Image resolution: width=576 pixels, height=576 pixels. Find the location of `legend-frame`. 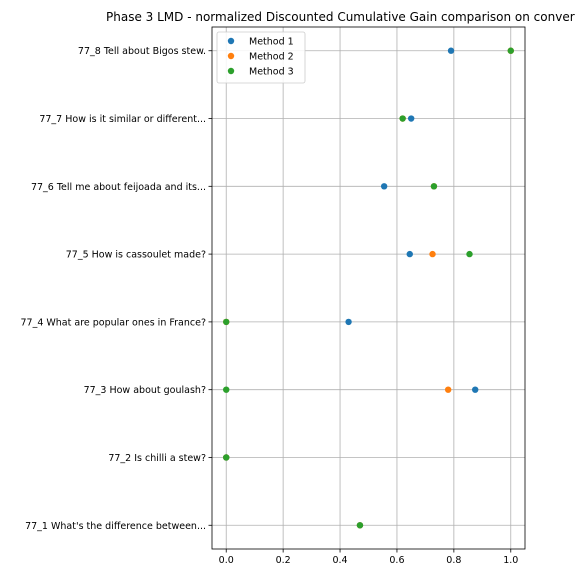

legend-frame is located at coordinates (261, 57).